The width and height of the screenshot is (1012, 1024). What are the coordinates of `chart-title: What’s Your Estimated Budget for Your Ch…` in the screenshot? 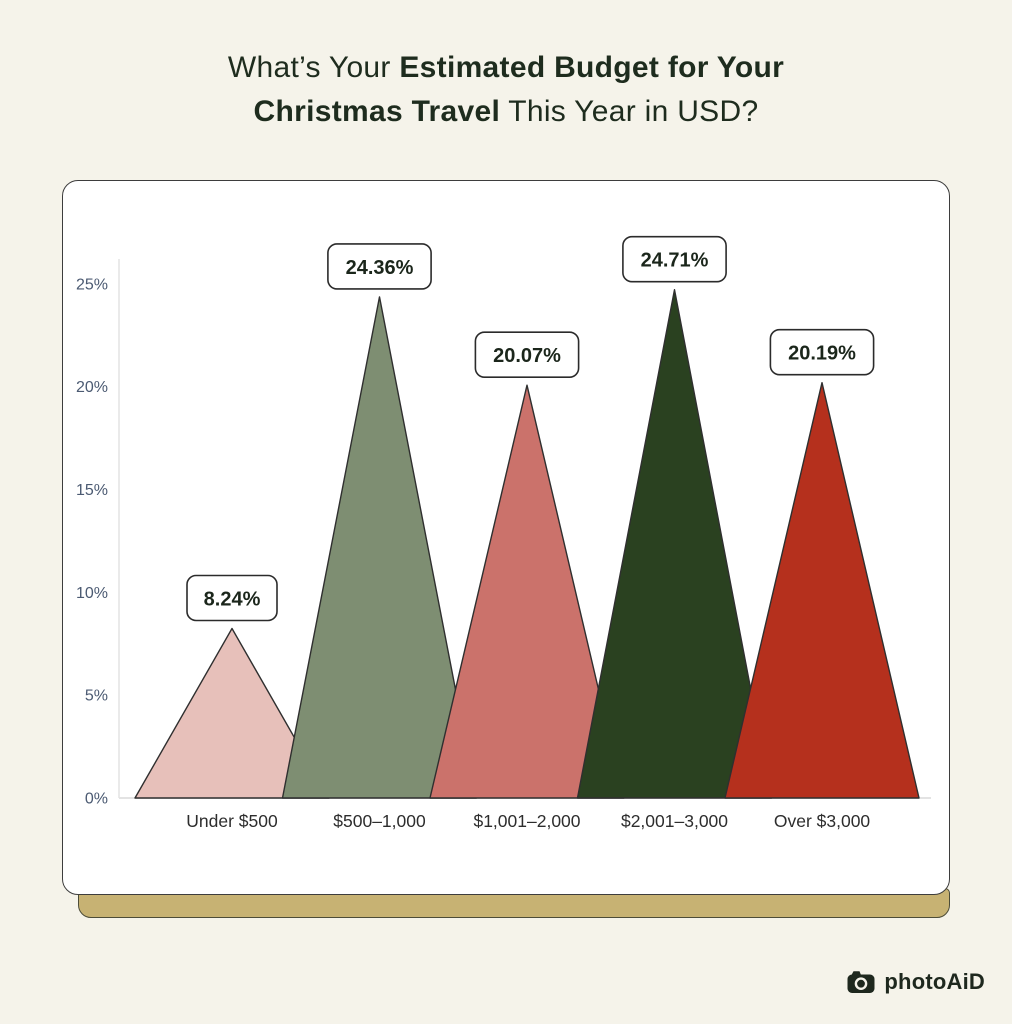 It's located at (506, 90).